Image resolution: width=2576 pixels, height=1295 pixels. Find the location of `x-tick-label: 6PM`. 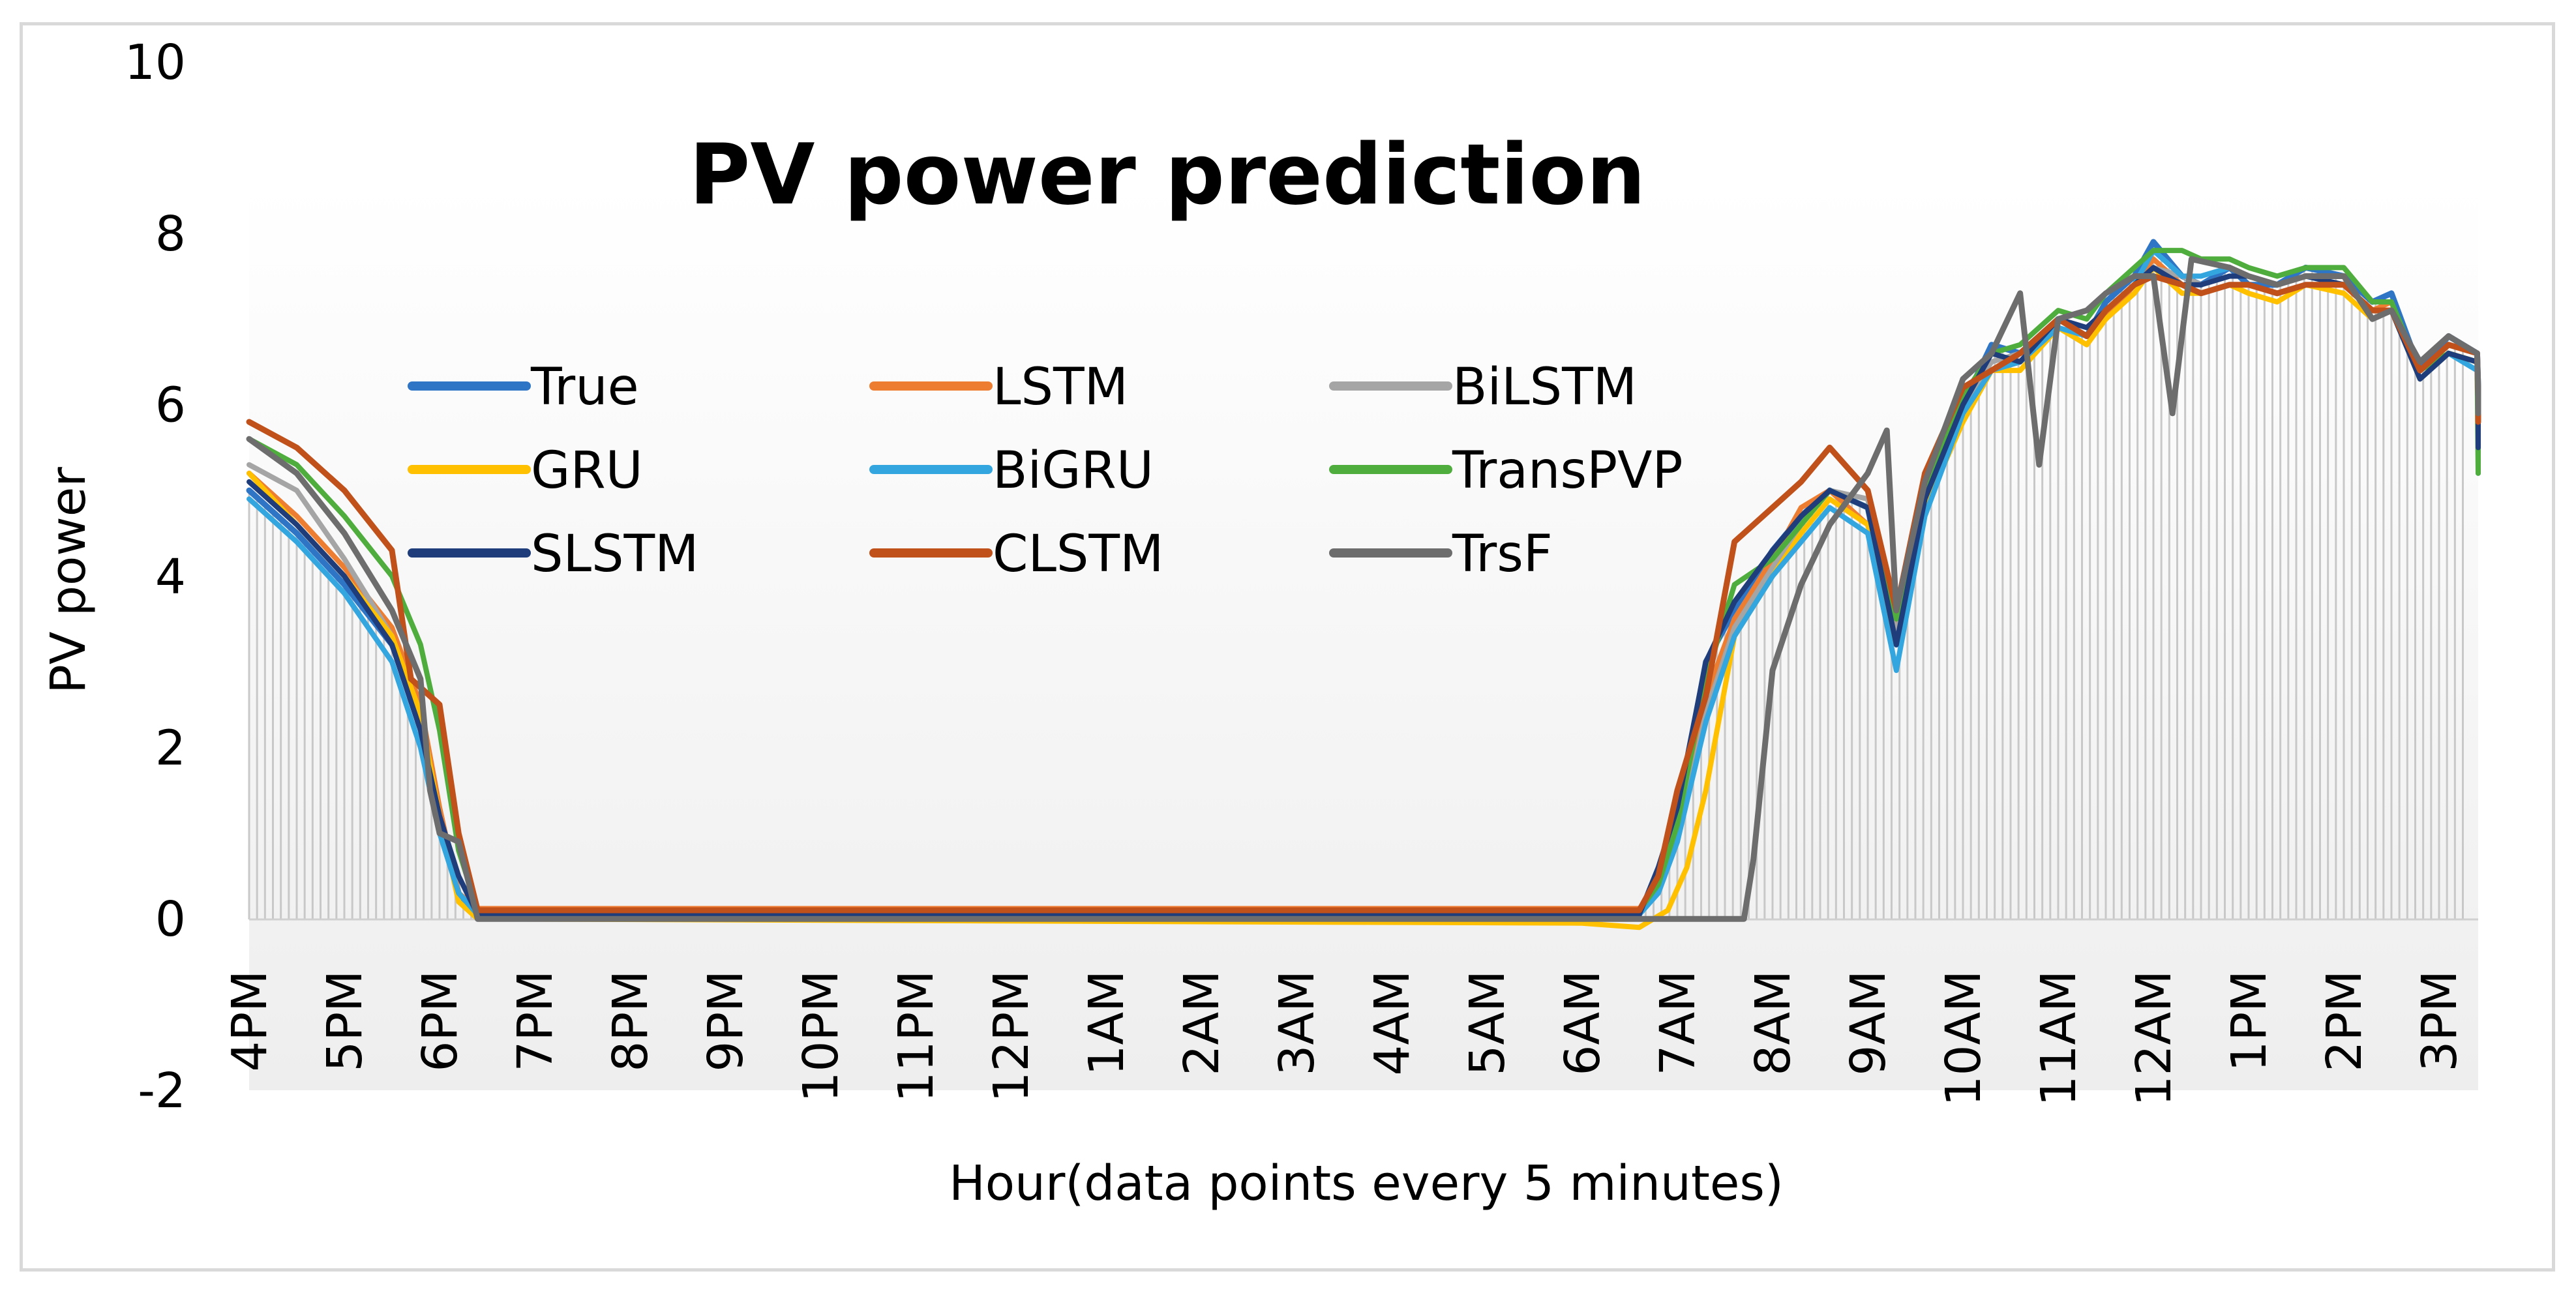

x-tick-label: 6PM is located at coordinates (440, 1021).